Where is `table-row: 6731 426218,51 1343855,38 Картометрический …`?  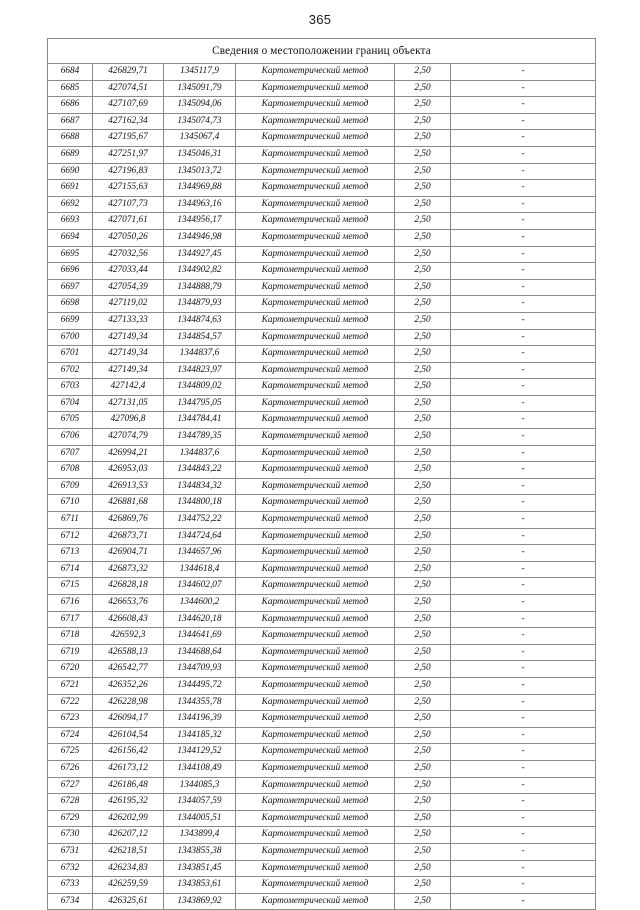 table-row: 6731 426218,51 1343855,38 Картометрический … is located at coordinates (322, 851).